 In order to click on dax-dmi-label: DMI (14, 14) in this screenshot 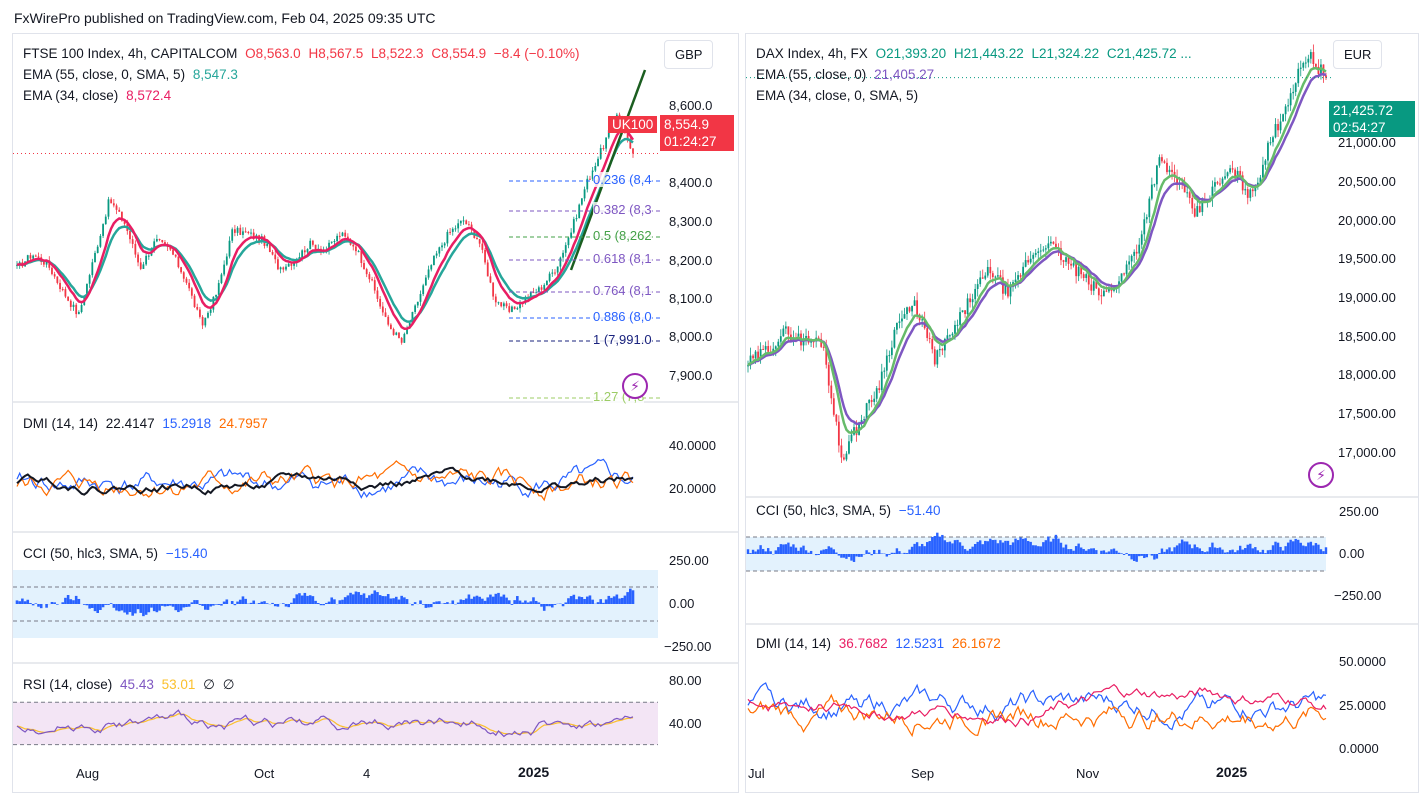, I will do `click(794, 643)`.